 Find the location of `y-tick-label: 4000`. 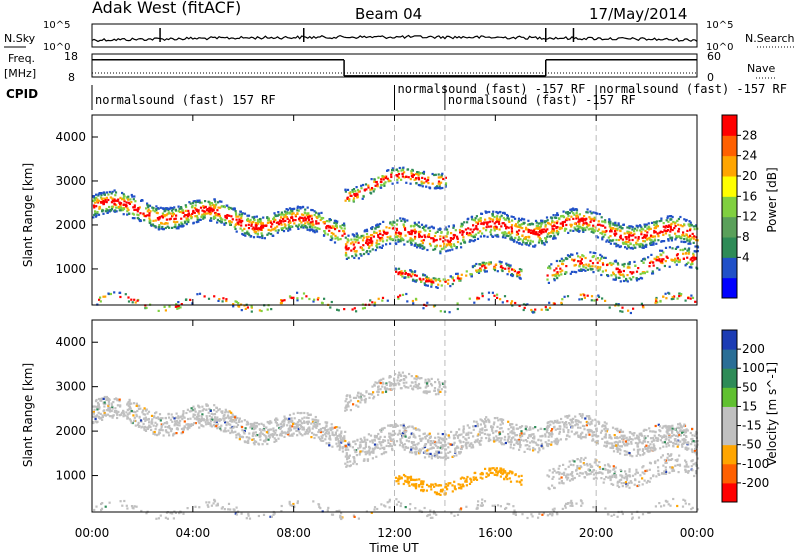

y-tick-label: 4000 is located at coordinates (70, 137).